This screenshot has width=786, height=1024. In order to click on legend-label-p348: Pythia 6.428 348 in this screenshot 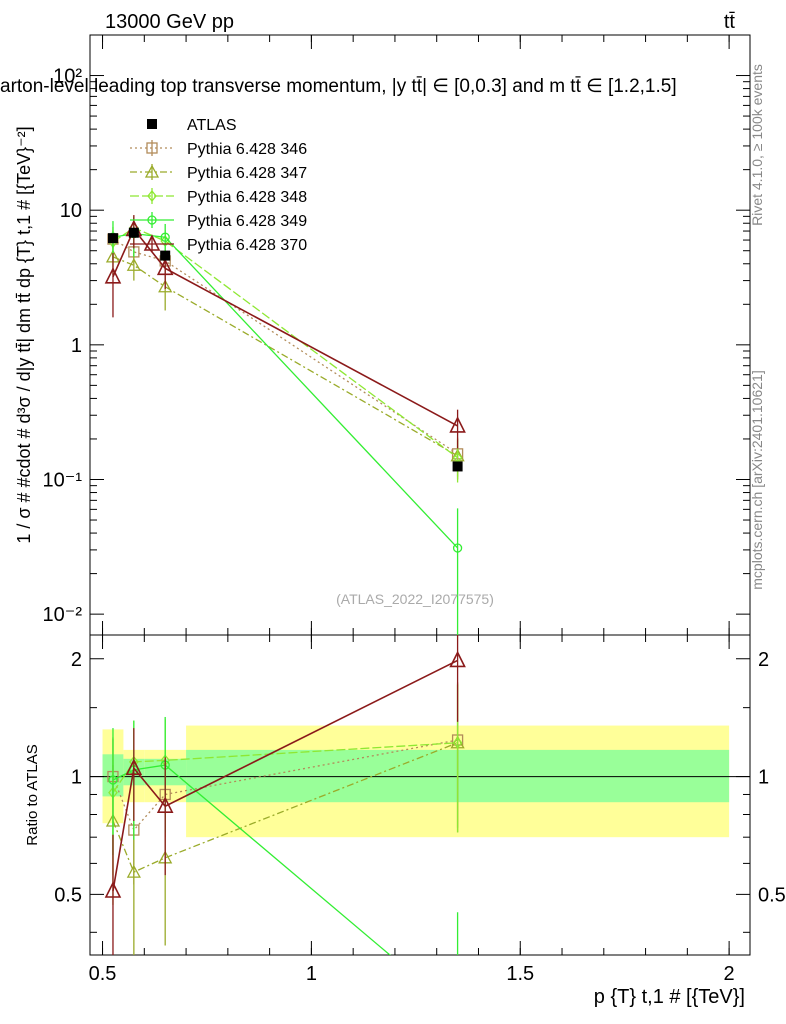, I will do `click(247, 197)`.